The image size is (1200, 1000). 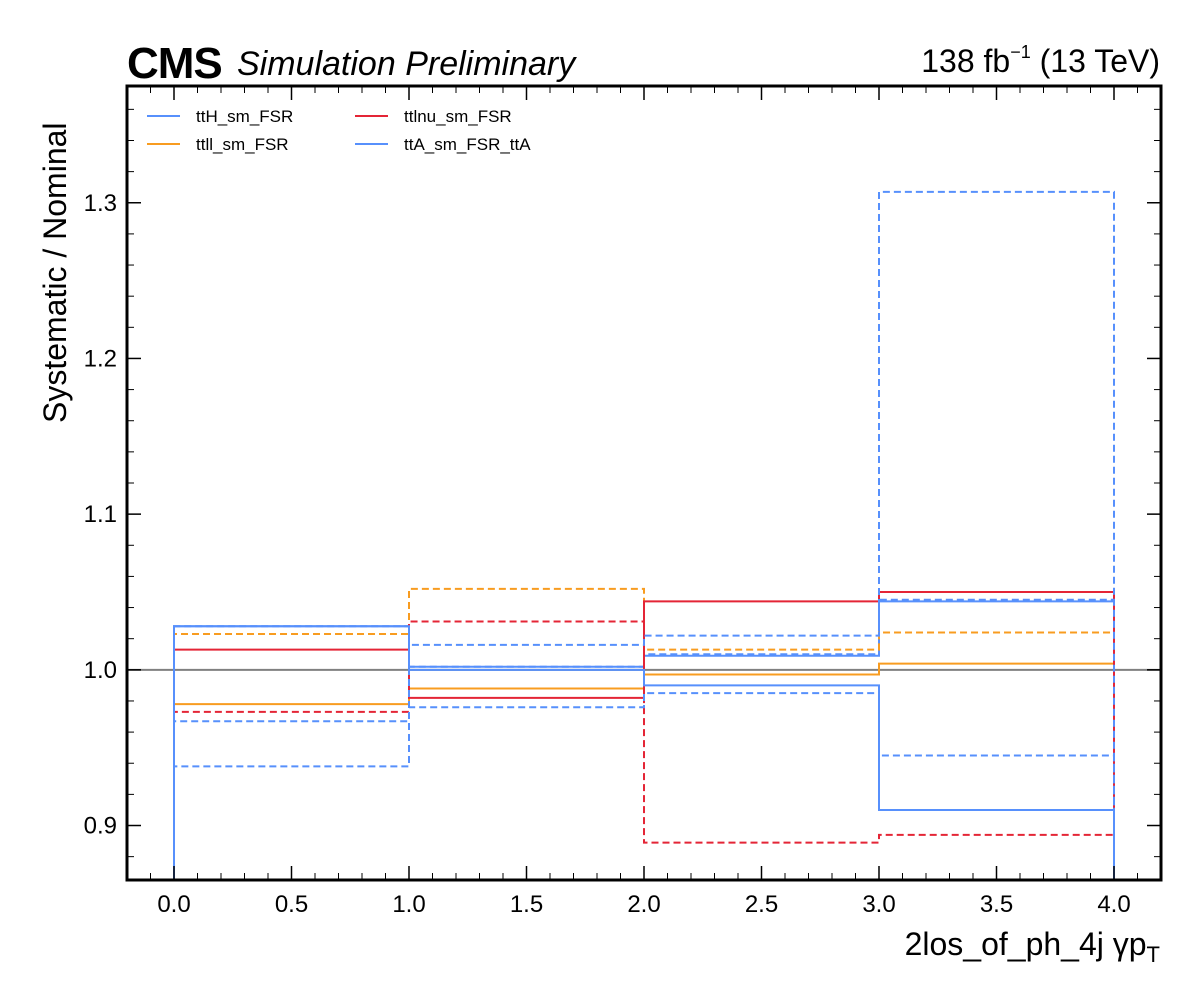 What do you see at coordinates (1095, 61) in the screenshot?
I see `energy-value: (13 TeV)` at bounding box center [1095, 61].